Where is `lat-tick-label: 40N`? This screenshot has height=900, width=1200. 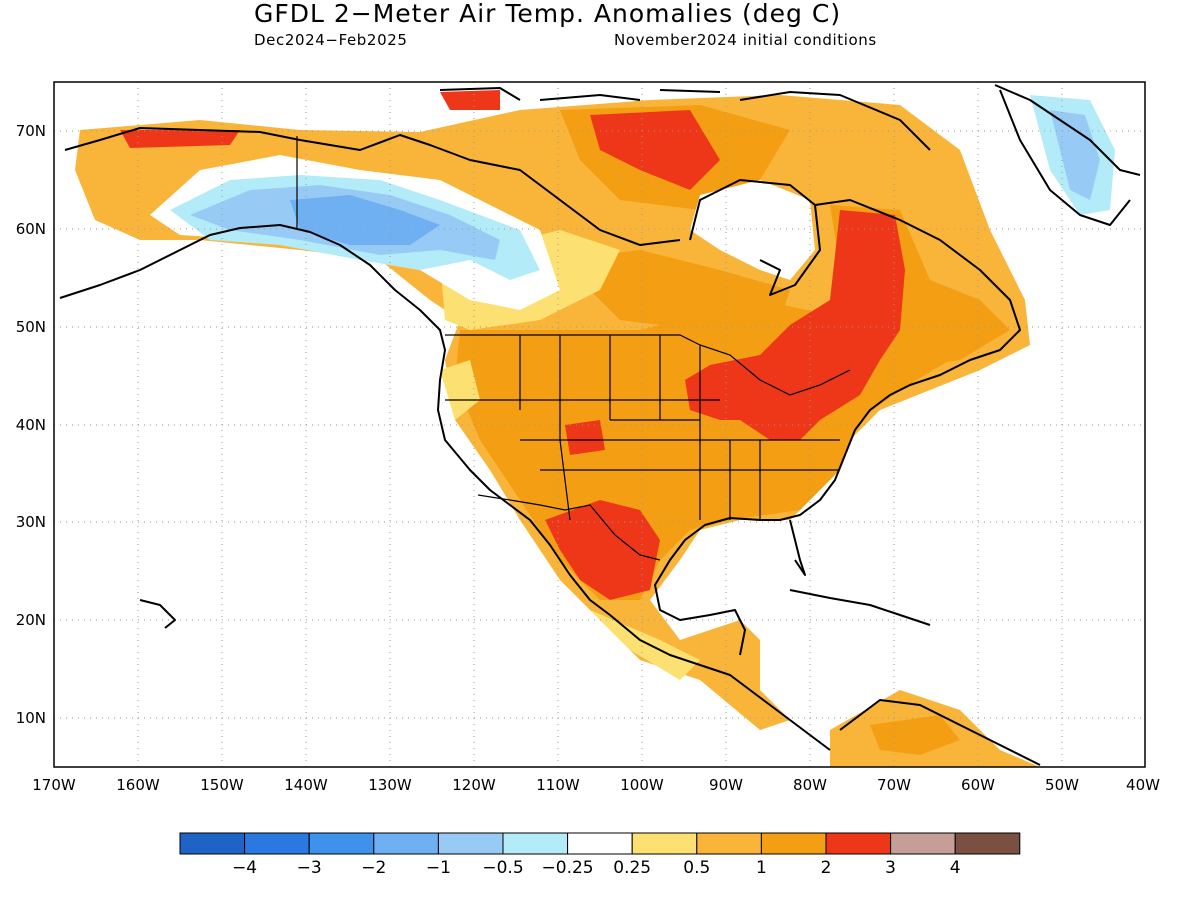
lat-tick-label: 40N is located at coordinates (31, 425).